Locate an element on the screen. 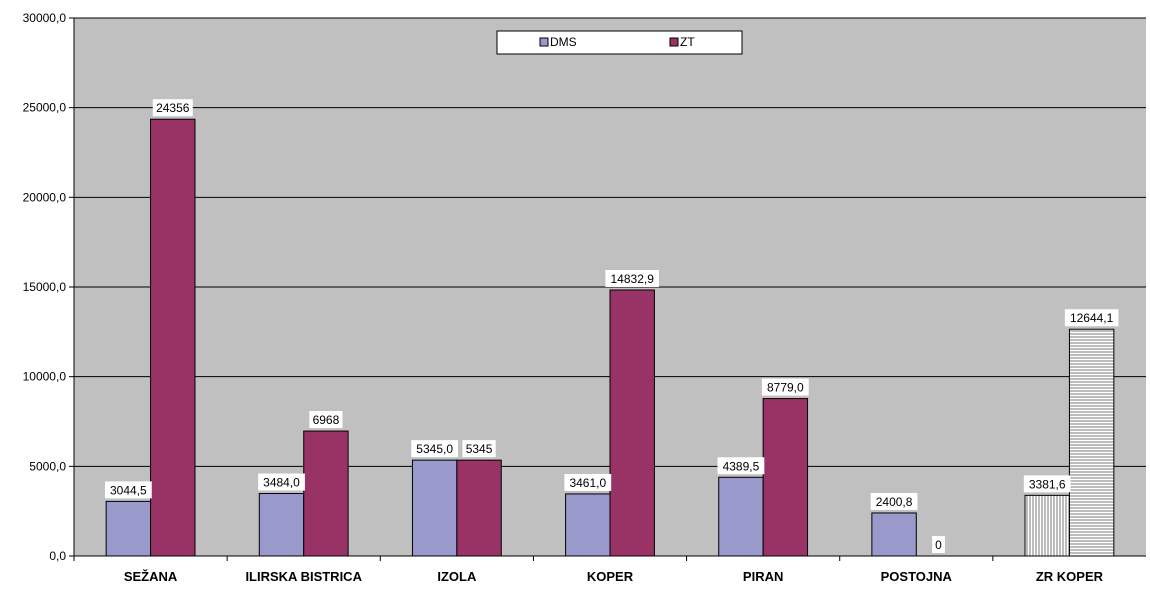  data-label: 5345,0 is located at coordinates (434, 449).